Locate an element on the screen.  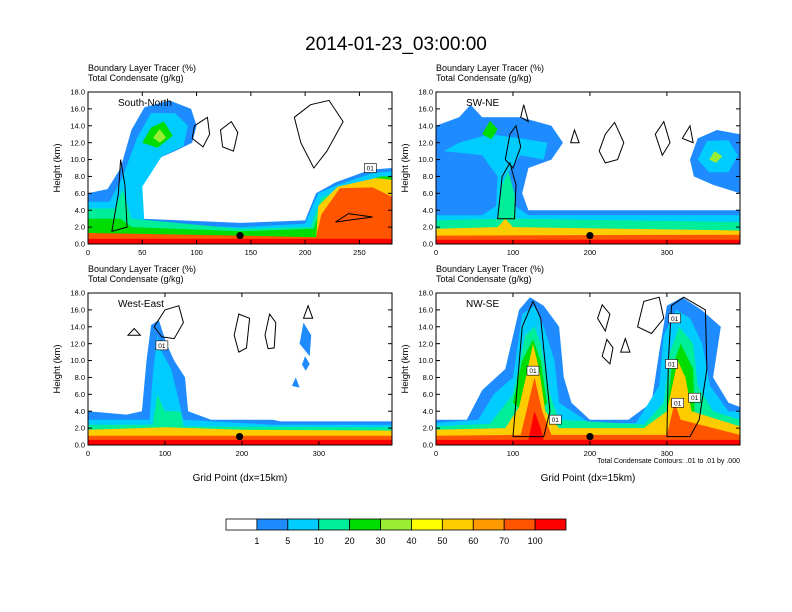
contour-label-5: 01 is located at coordinates (677, 402).